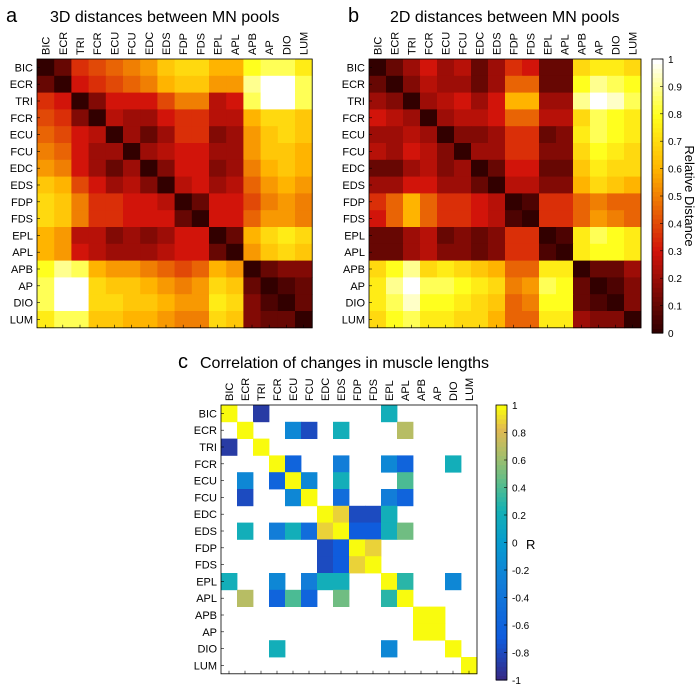 This screenshot has height=691, width=700. Describe the element at coordinates (304, 152) in the screenshot. I see `a-cell-FCU-LUM` at that location.